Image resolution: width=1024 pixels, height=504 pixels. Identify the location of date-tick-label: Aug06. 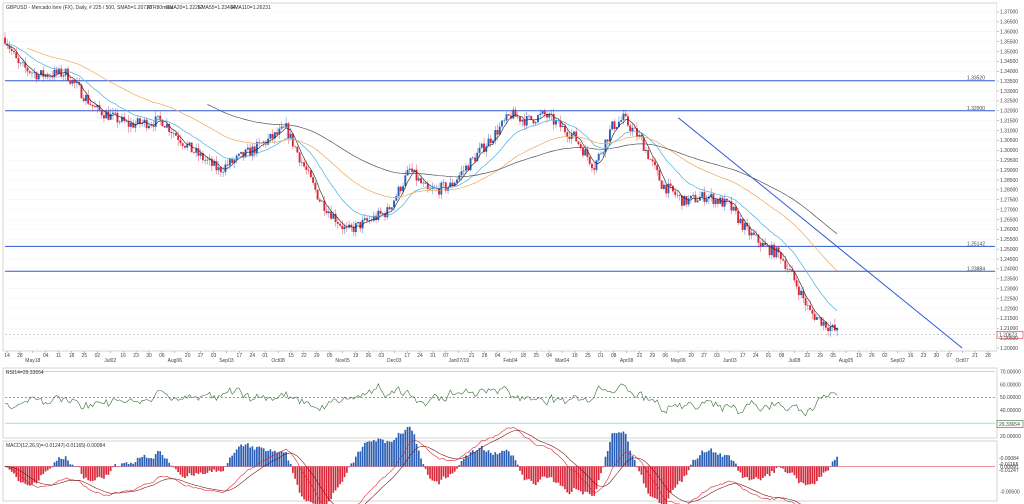
(175, 361).